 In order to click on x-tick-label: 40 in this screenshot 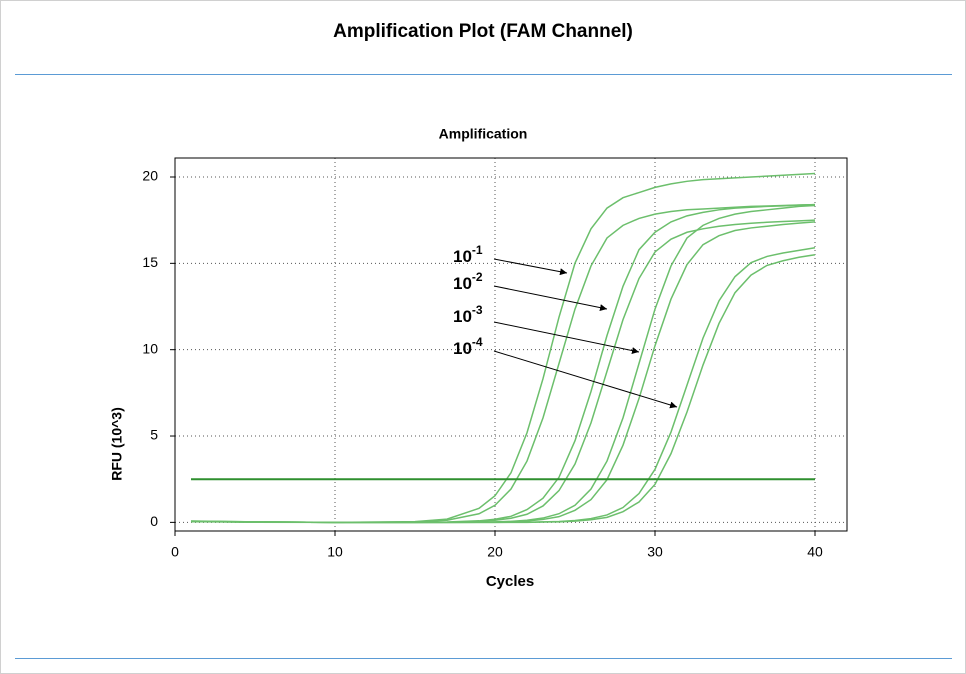, I will do `click(815, 552)`.